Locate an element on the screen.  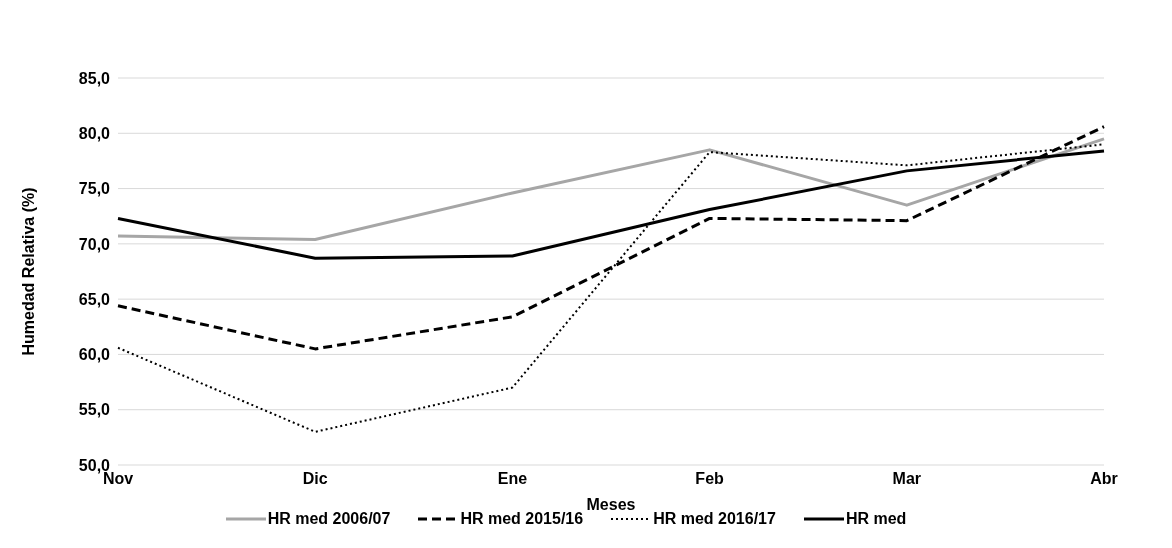
x-tick-label: Mar is located at coordinates (907, 479).